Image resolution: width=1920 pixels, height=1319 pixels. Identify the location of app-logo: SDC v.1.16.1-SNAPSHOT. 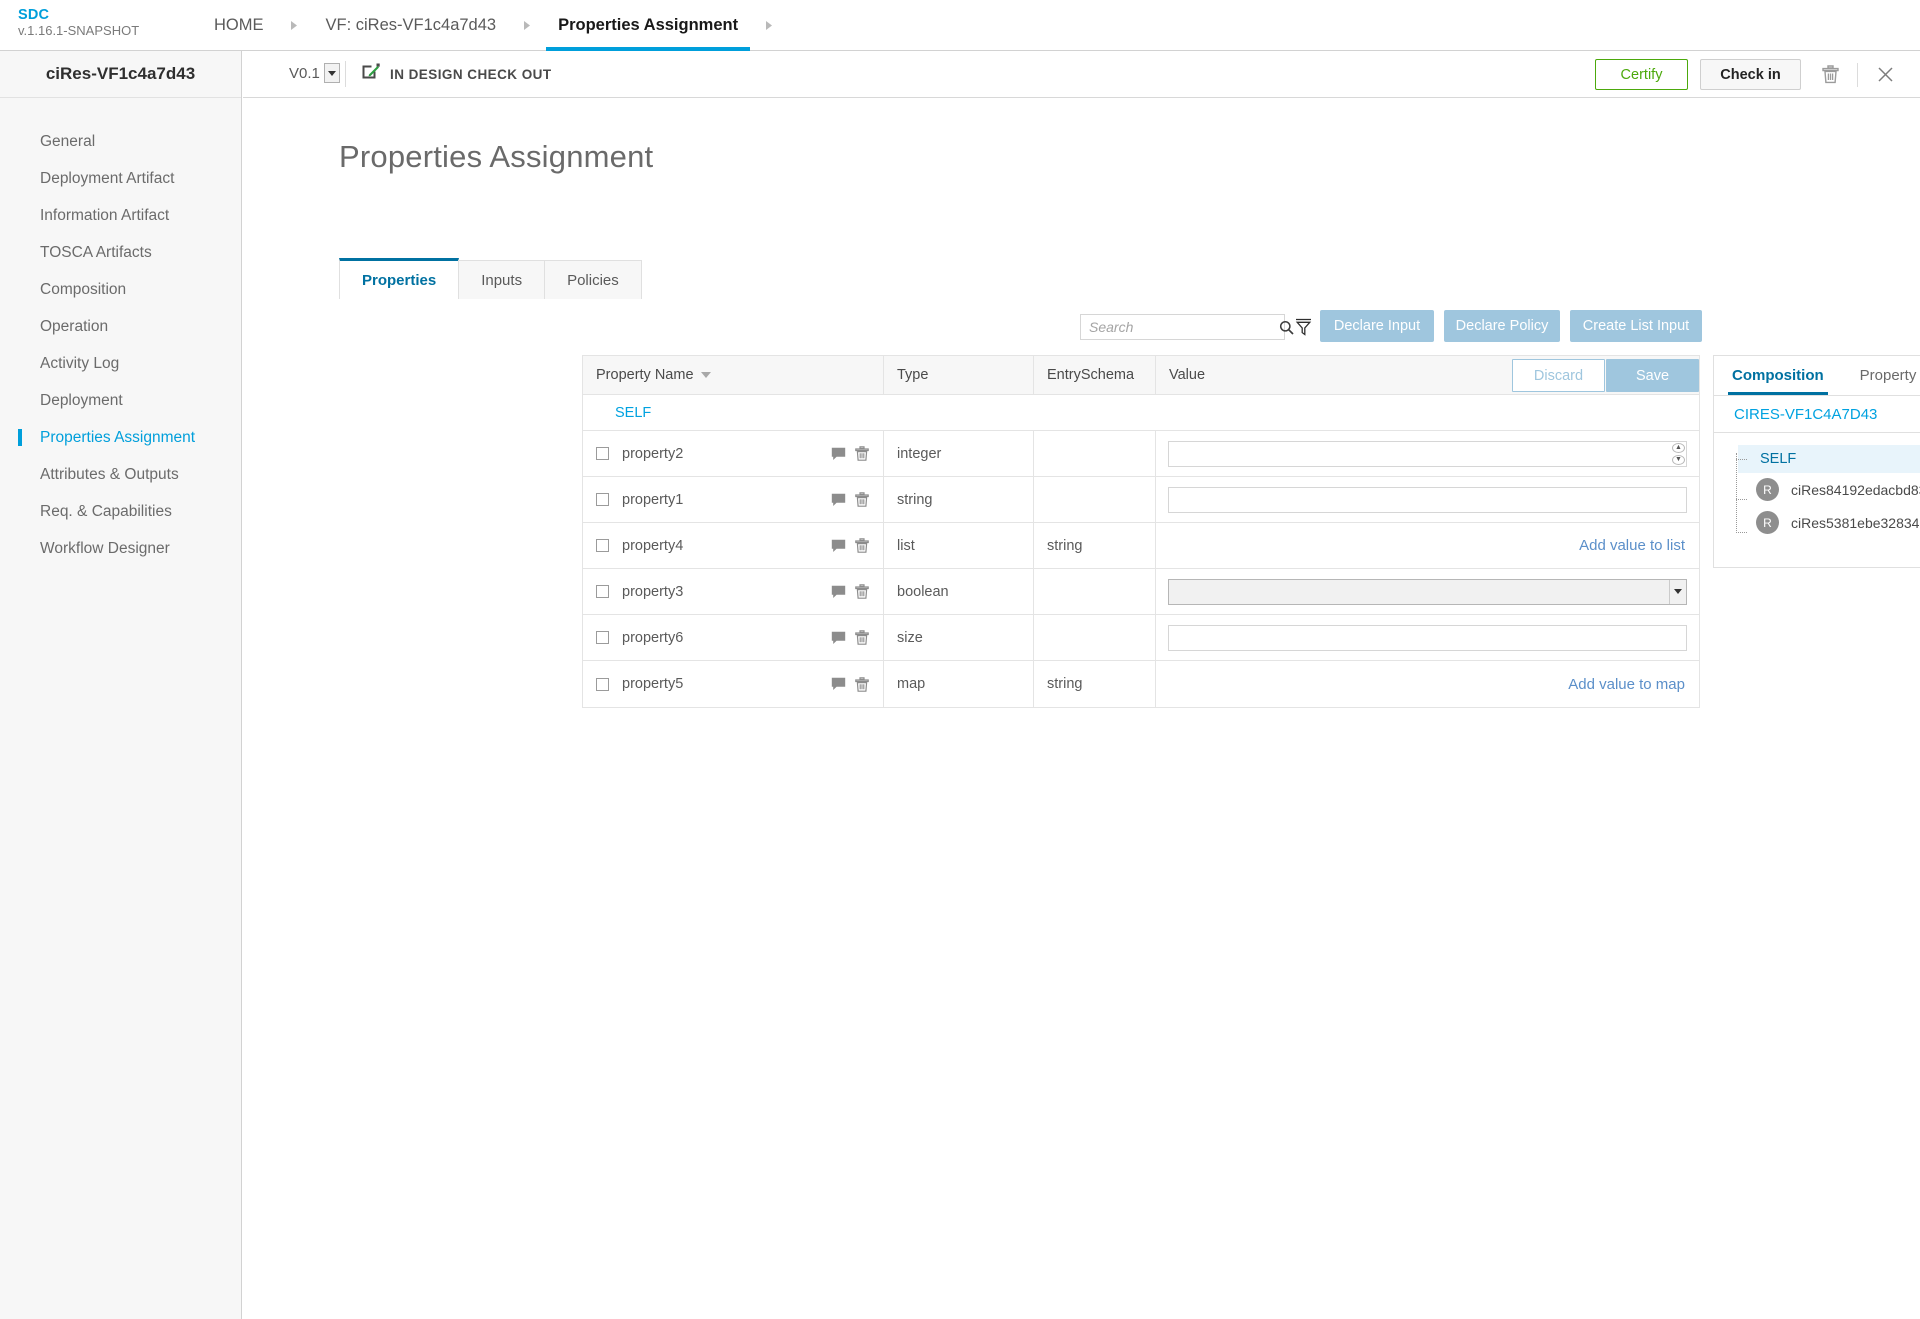
(103, 23).